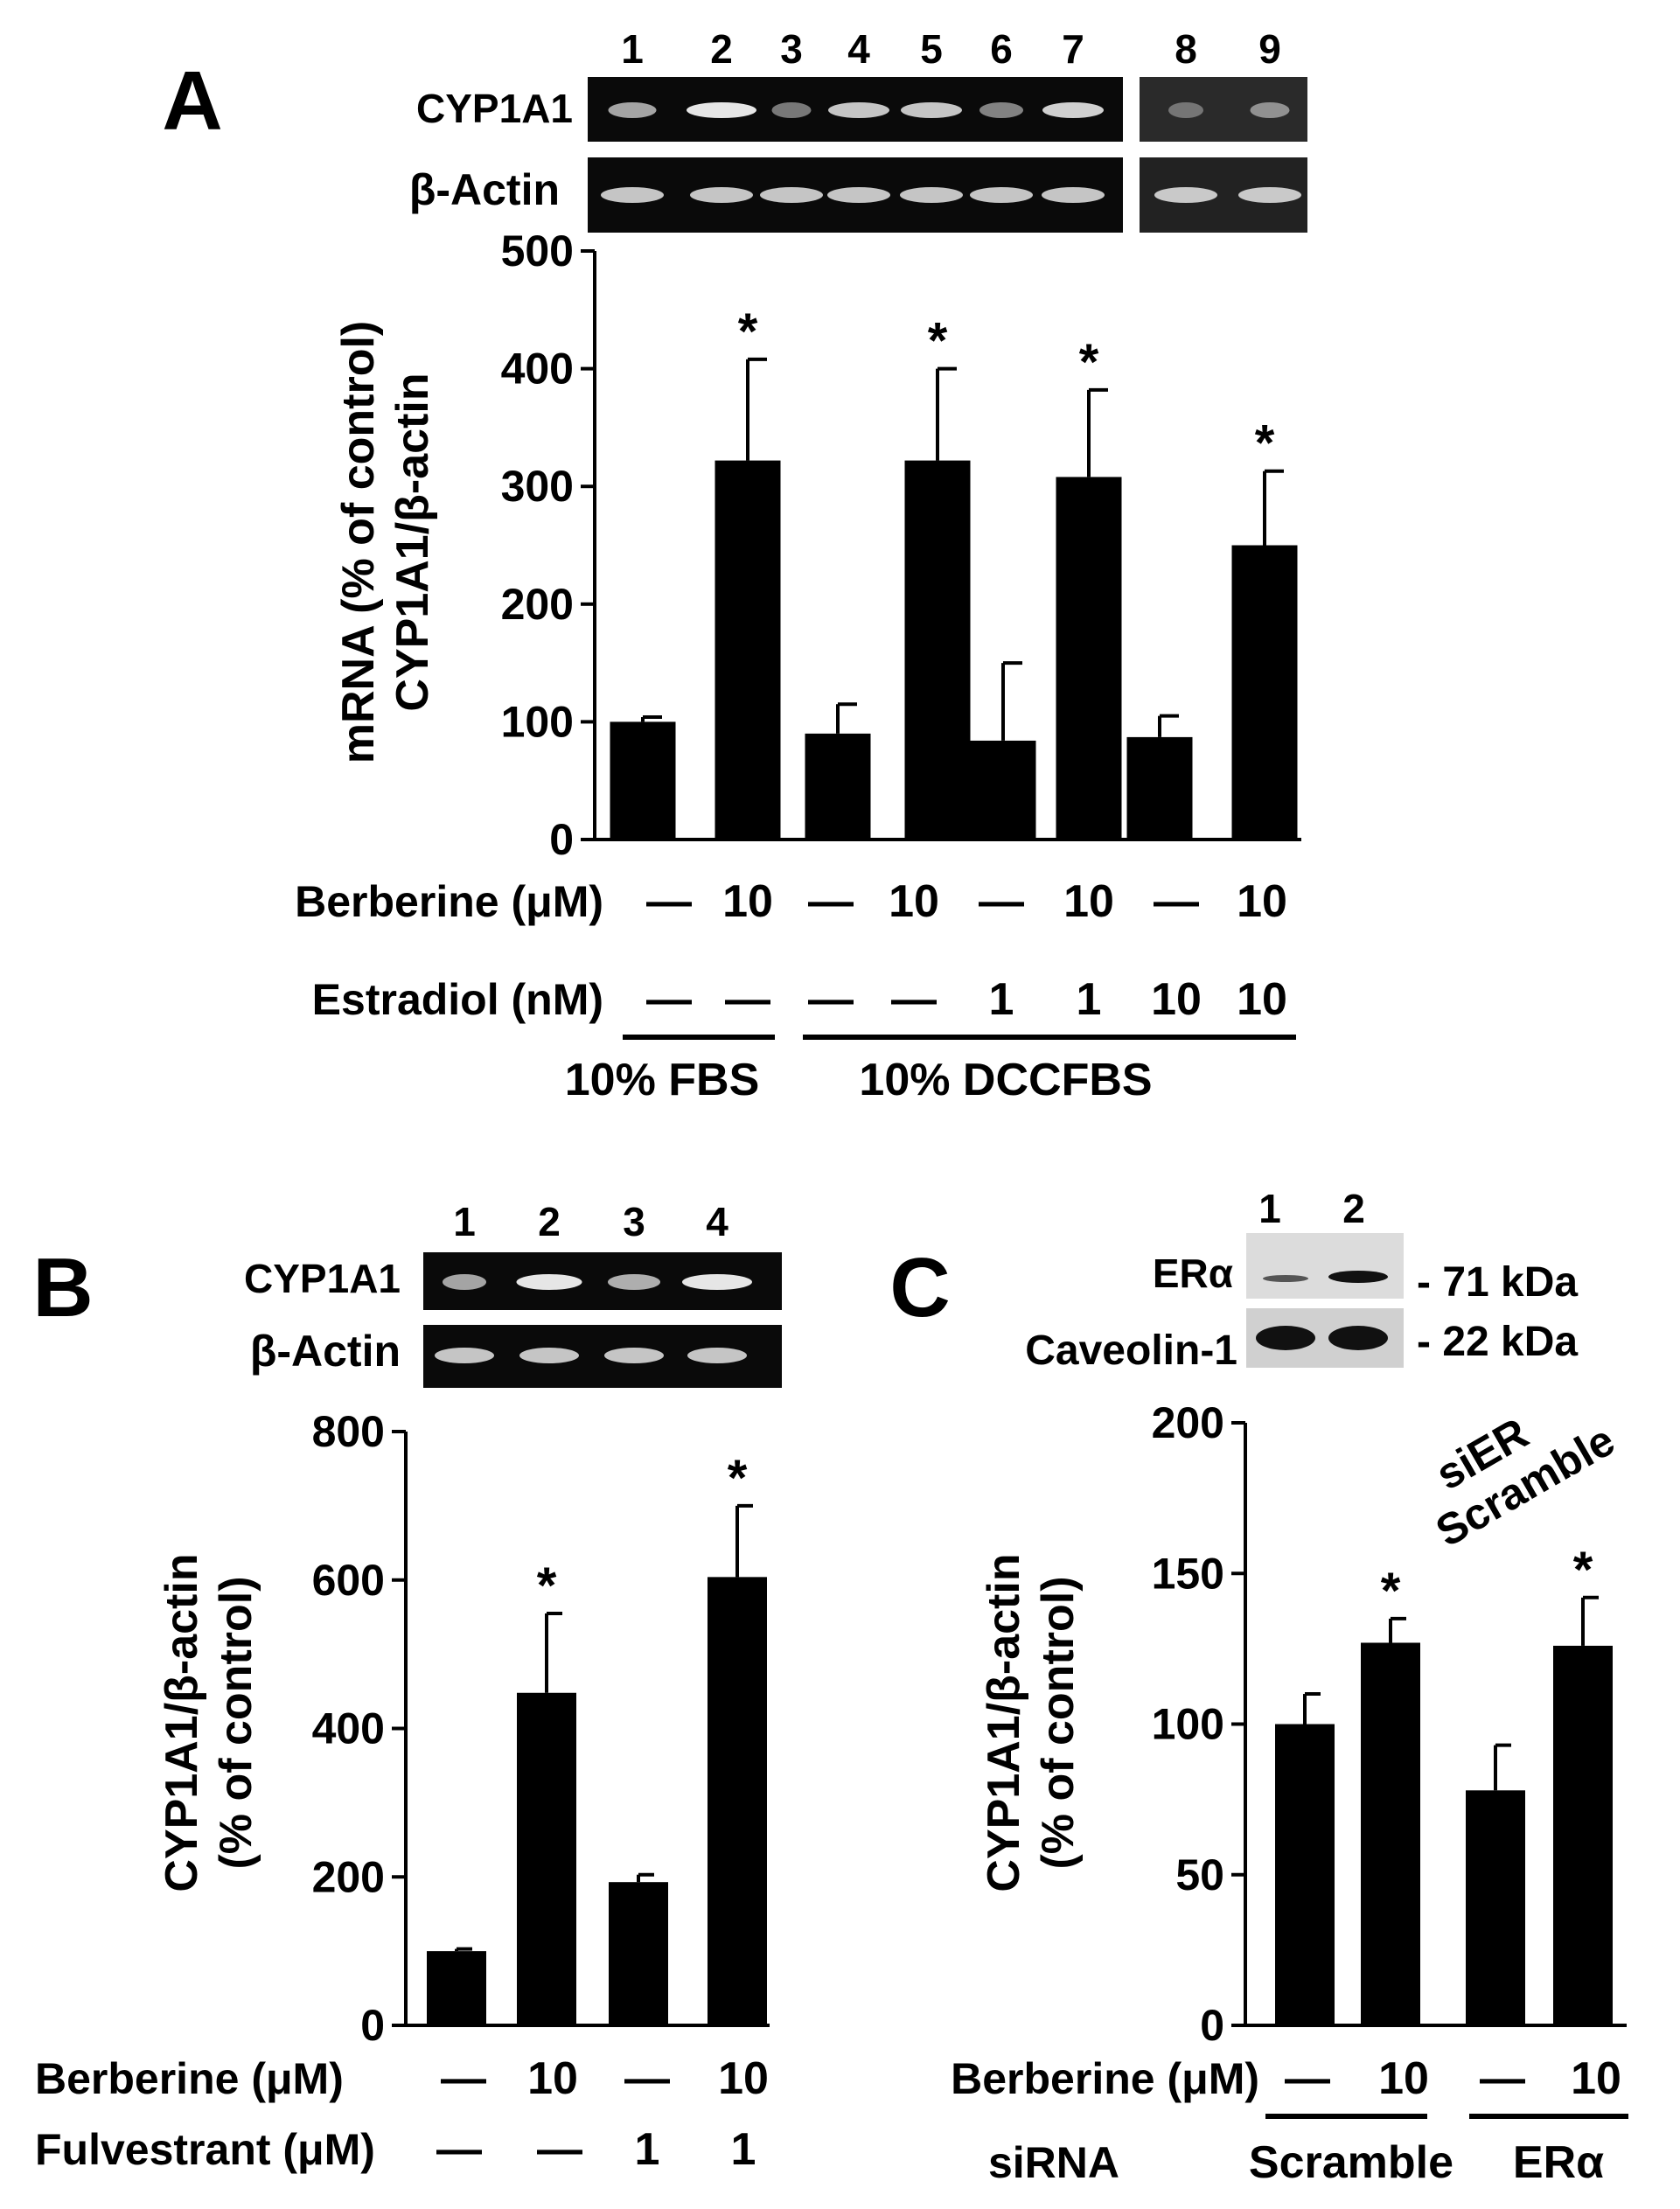 This screenshot has width=1680, height=2209. I want to click on y-tick-label: 50, so click(1199, 1874).